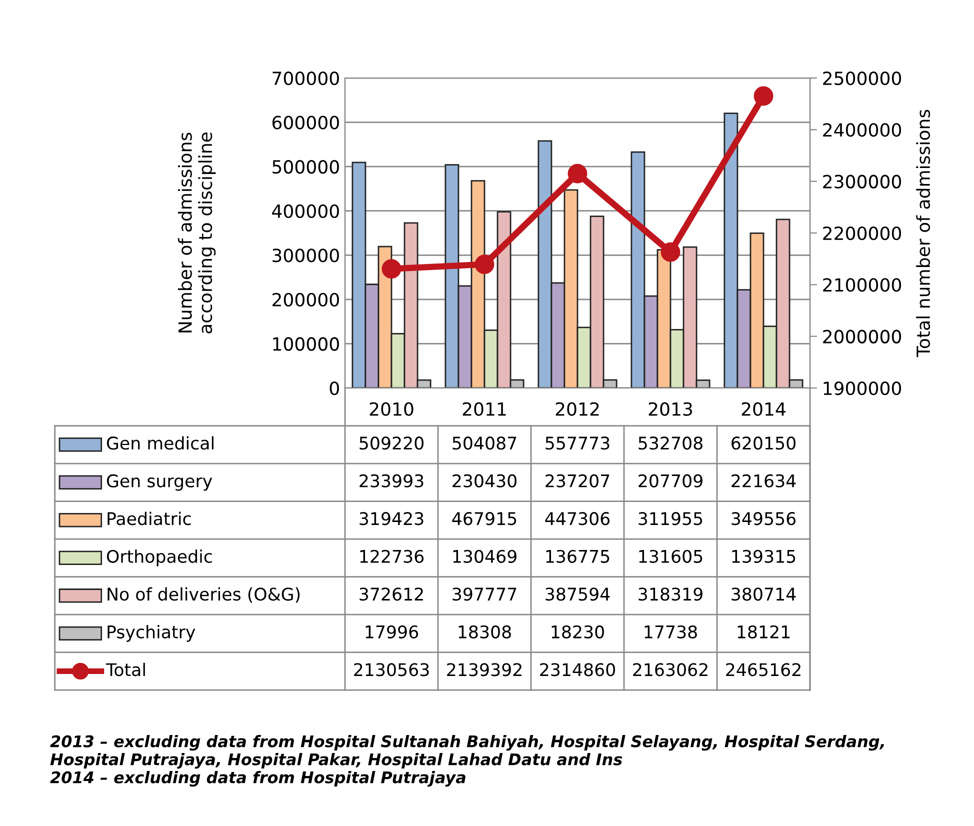 The image size is (974, 826). I want to click on legend-label: Psychiatry, so click(152, 633).